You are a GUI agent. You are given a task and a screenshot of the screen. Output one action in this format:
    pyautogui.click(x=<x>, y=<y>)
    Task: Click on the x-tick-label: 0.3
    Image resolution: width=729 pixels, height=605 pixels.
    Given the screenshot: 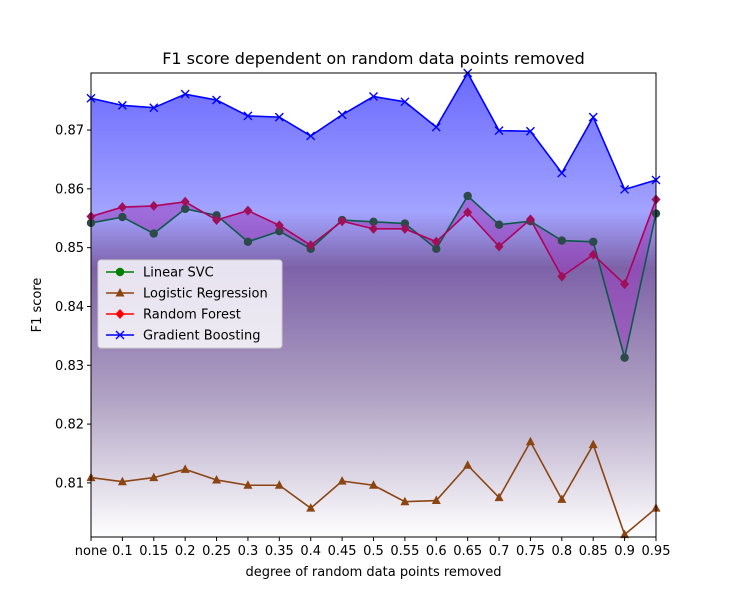 What is the action you would take?
    pyautogui.click(x=248, y=551)
    